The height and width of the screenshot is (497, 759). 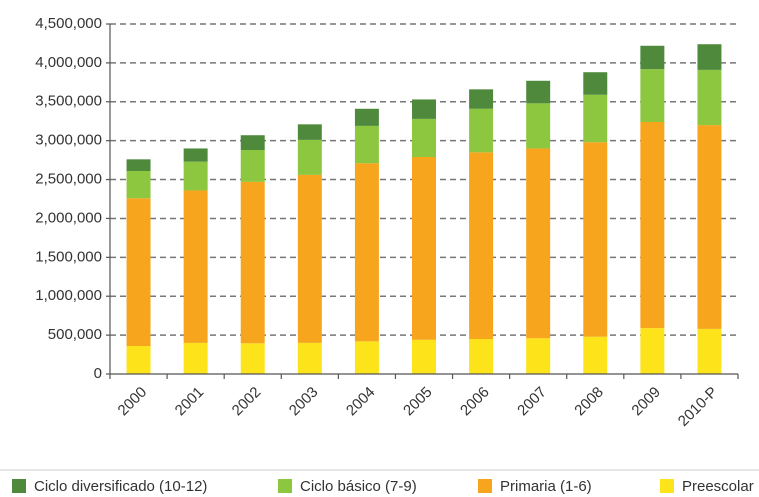 I want to click on y-tick-label: 1,000,000, so click(x=68, y=295).